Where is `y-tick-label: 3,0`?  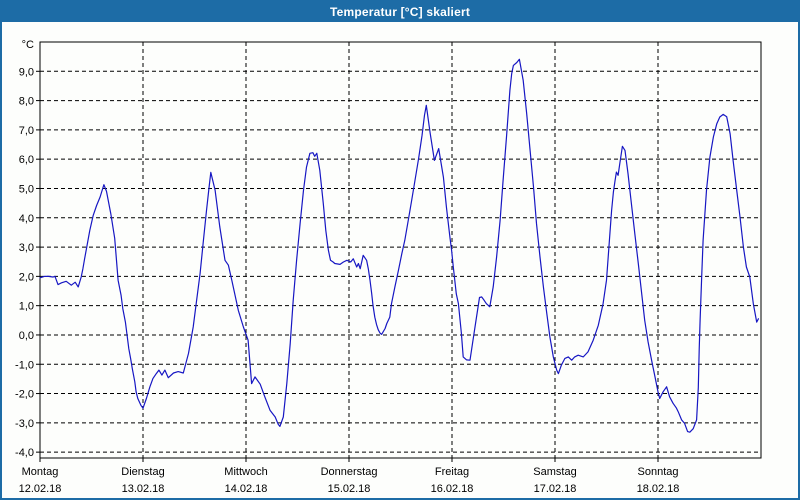 y-tick-label: 3,0 is located at coordinates (26, 248).